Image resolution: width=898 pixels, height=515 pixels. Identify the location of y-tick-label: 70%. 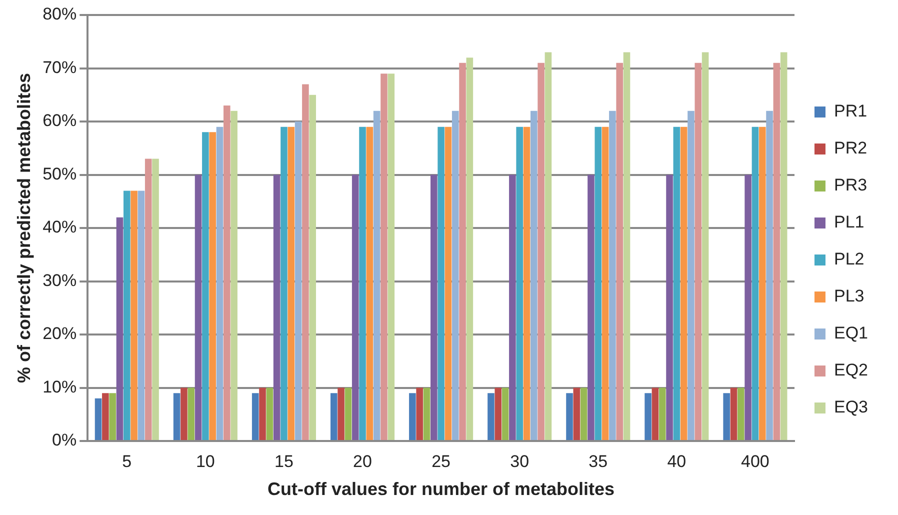
(59, 67).